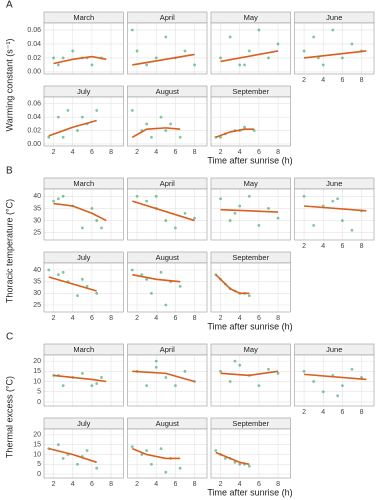 The height and width of the screenshot is (500, 376). I want to click on x-axis-title: Time after sunrise (h), so click(249, 160).